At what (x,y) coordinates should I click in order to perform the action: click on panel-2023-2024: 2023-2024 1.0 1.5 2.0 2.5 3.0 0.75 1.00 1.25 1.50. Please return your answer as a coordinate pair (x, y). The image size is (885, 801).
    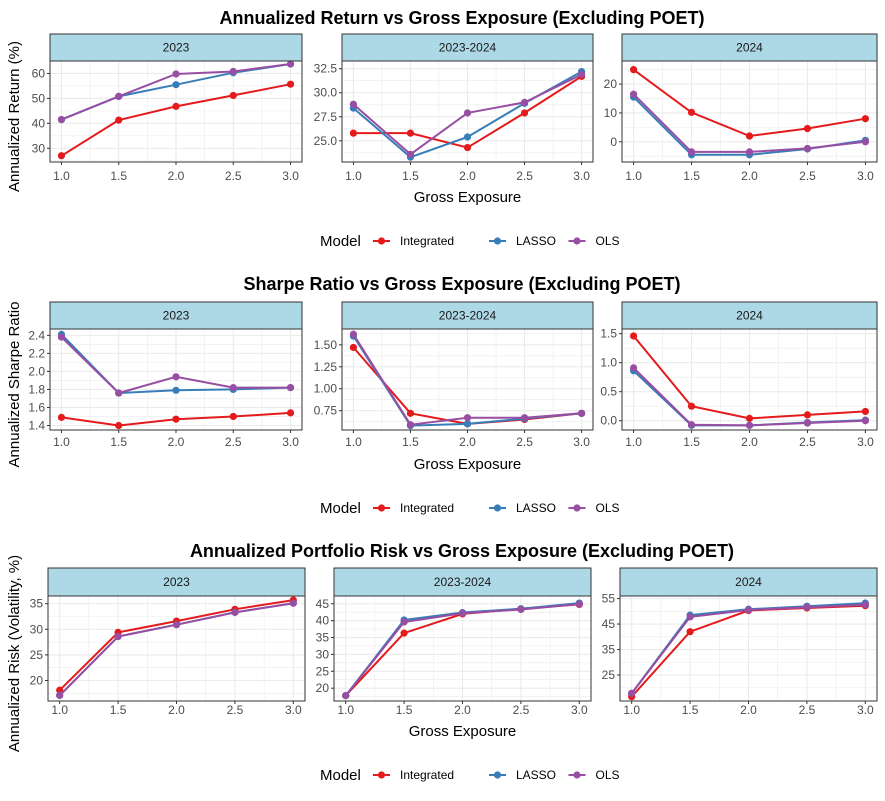
    Looking at the image, I should click on (454, 375).